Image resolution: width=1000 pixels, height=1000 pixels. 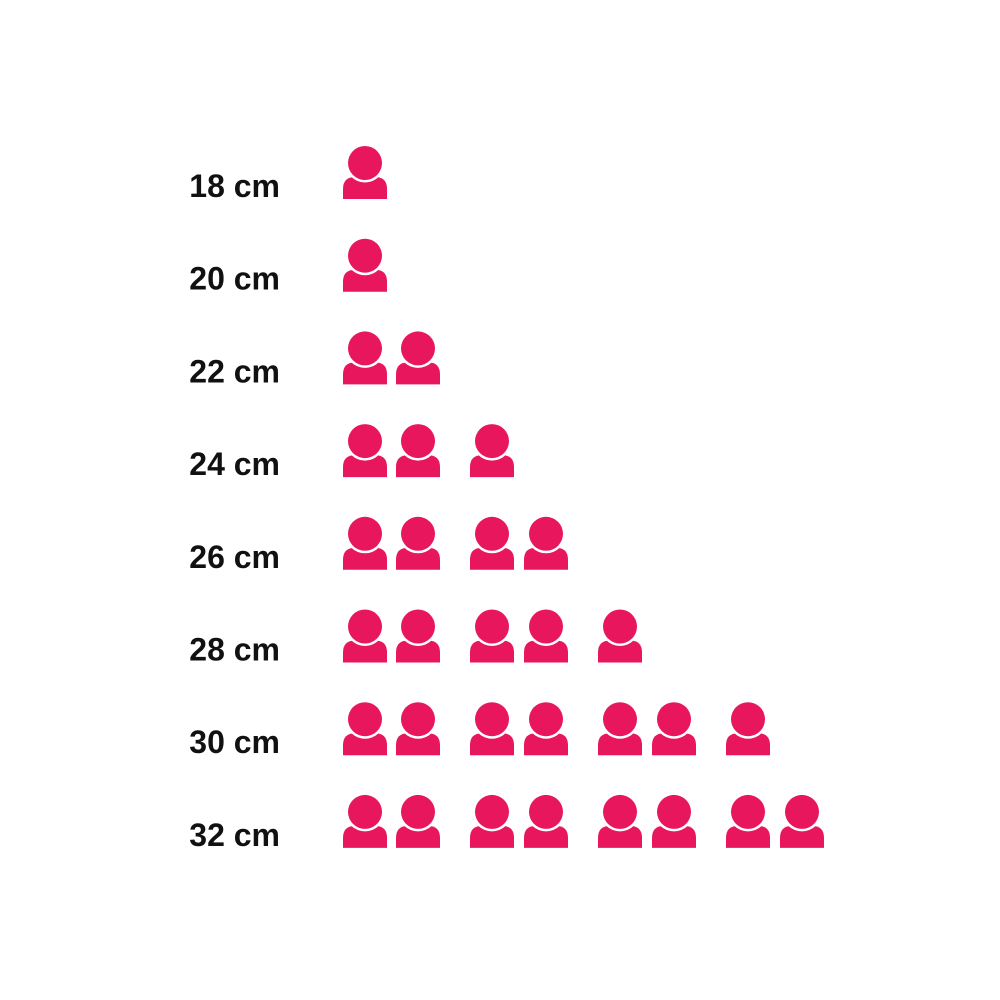 I want to click on category-label: 32 cm, so click(x=234, y=835).